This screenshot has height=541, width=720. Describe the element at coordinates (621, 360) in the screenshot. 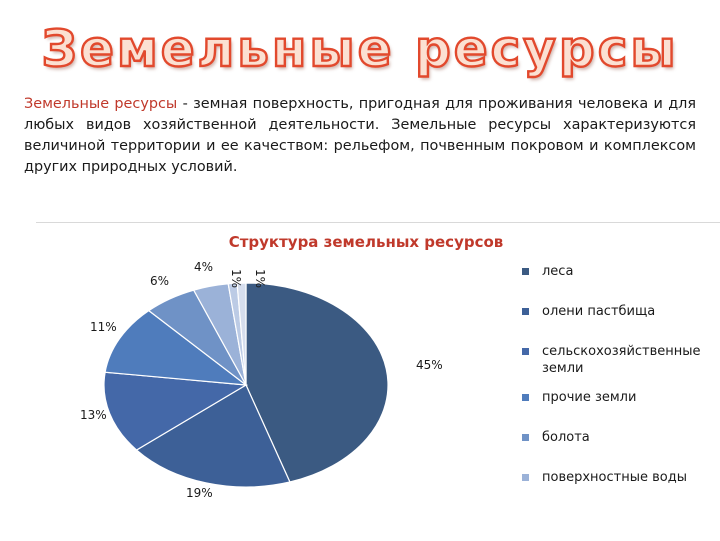

I see `legend-label: сельскохозяйственные земли` at that location.